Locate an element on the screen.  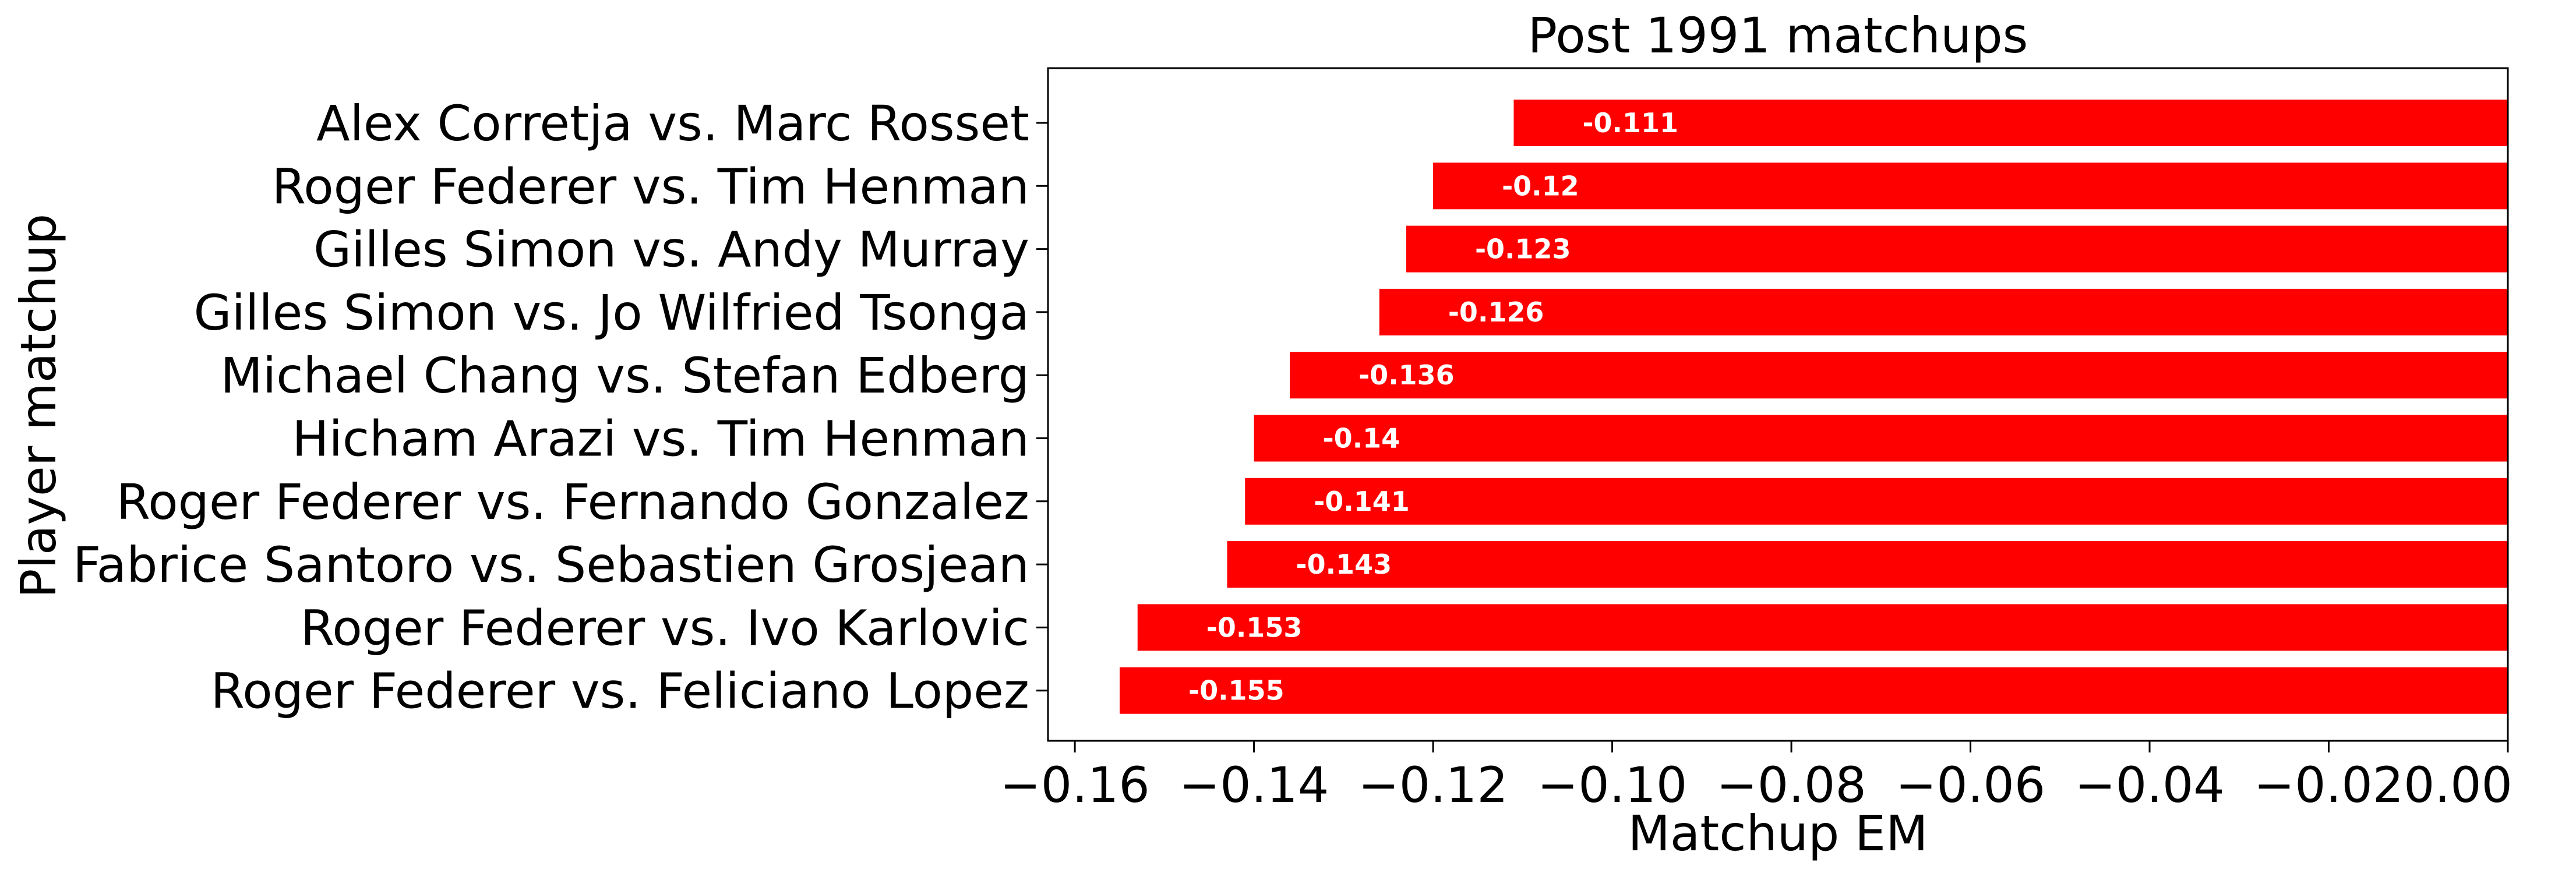
x-tick-label: −0.14 is located at coordinates (1254, 785).